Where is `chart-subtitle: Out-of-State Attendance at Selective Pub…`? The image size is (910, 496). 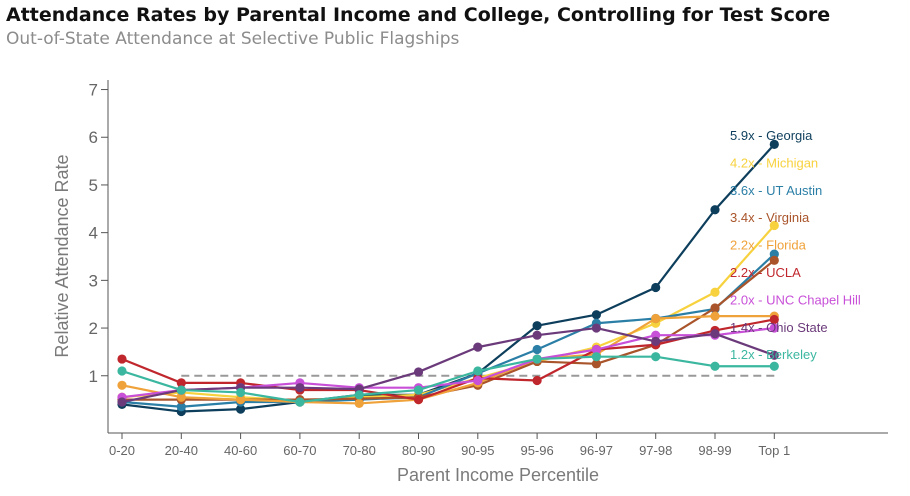
chart-subtitle: Out-of-State Attendance at Selective Pub… is located at coordinates (233, 39).